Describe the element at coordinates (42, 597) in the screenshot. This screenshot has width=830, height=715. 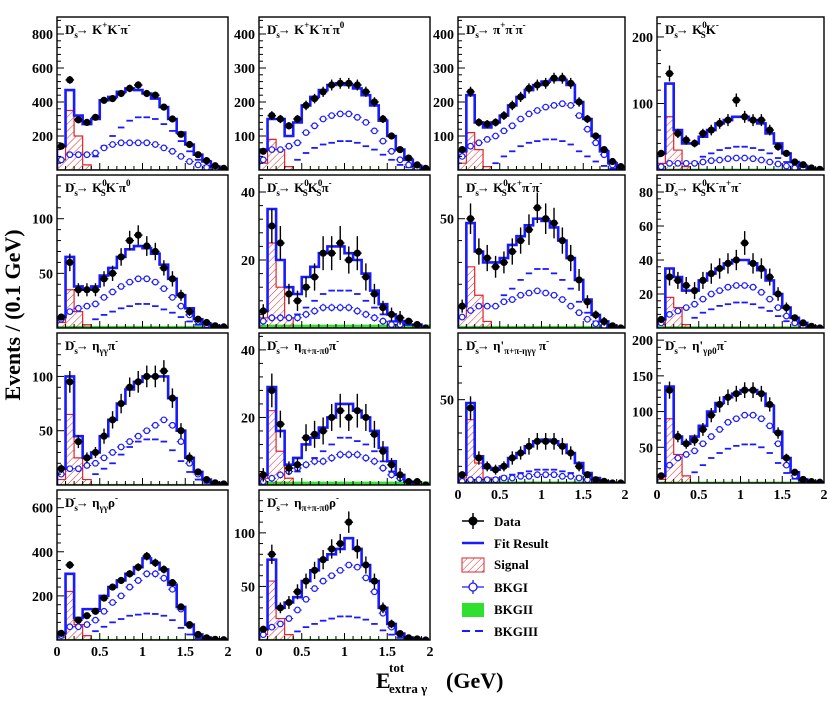
I see `y-tick-label: 200` at that location.